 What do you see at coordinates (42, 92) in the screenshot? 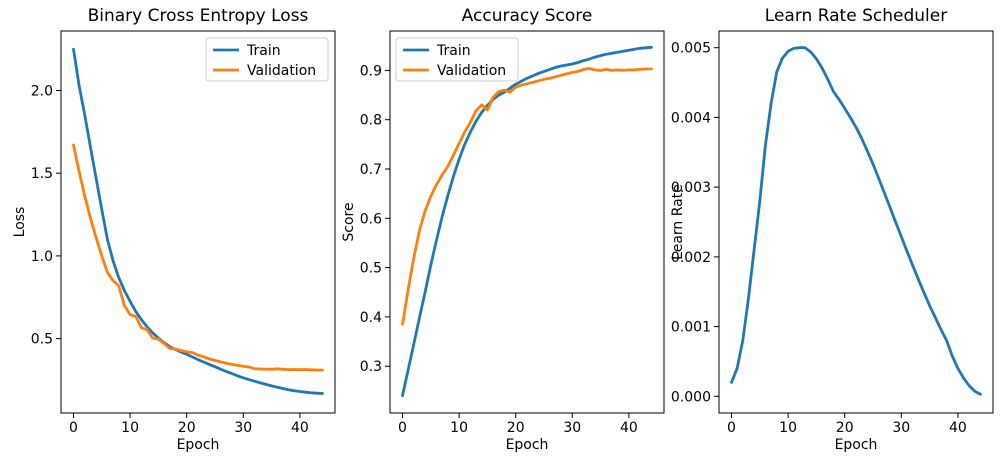
I see `y-axis-tick-label: 2.0` at bounding box center [42, 92].